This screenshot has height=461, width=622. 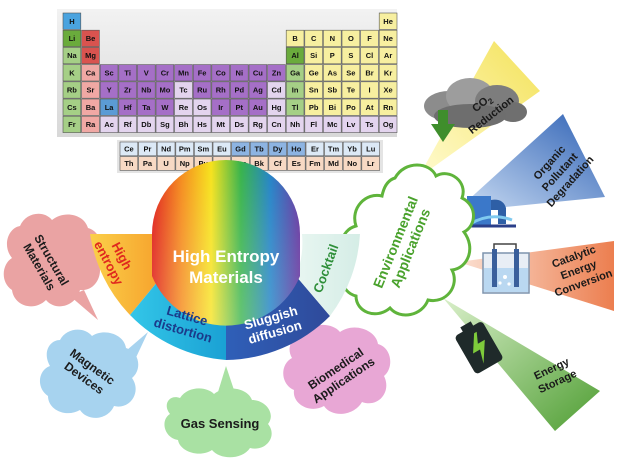 I want to click on element-cell-ga: Ga, so click(x=295, y=73).